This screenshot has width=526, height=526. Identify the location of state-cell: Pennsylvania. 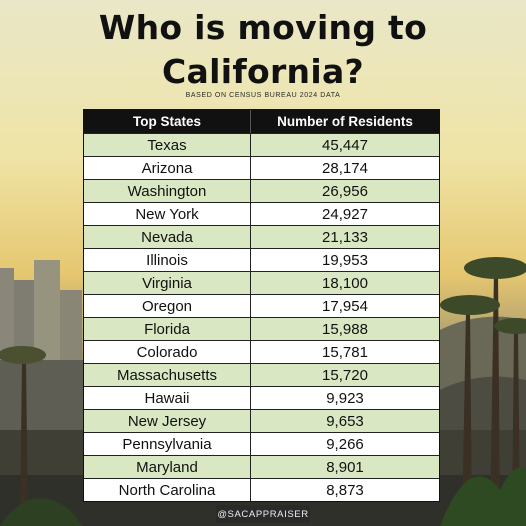
(167, 444).